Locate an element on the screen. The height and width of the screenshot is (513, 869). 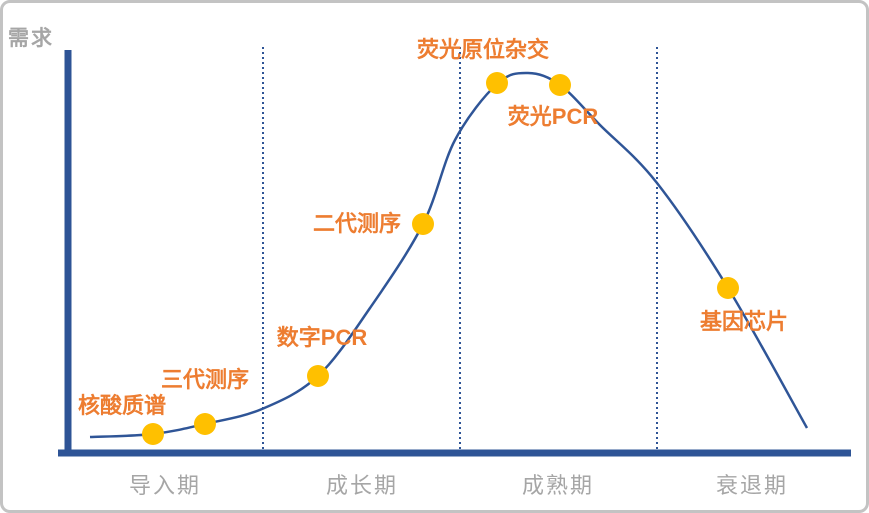
technology-label-4: 二代测序 is located at coordinates (357, 223).